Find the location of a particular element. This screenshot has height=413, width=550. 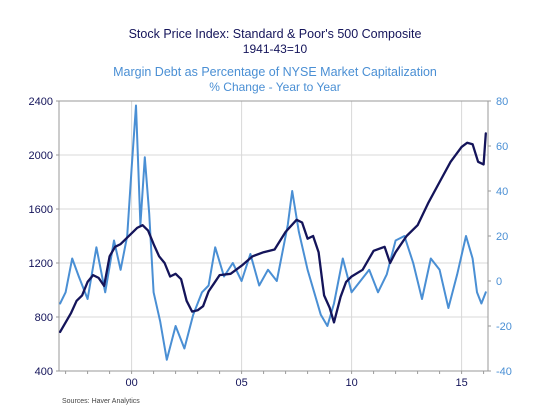

source-note: Sources: Haver Analytics is located at coordinates (101, 401).